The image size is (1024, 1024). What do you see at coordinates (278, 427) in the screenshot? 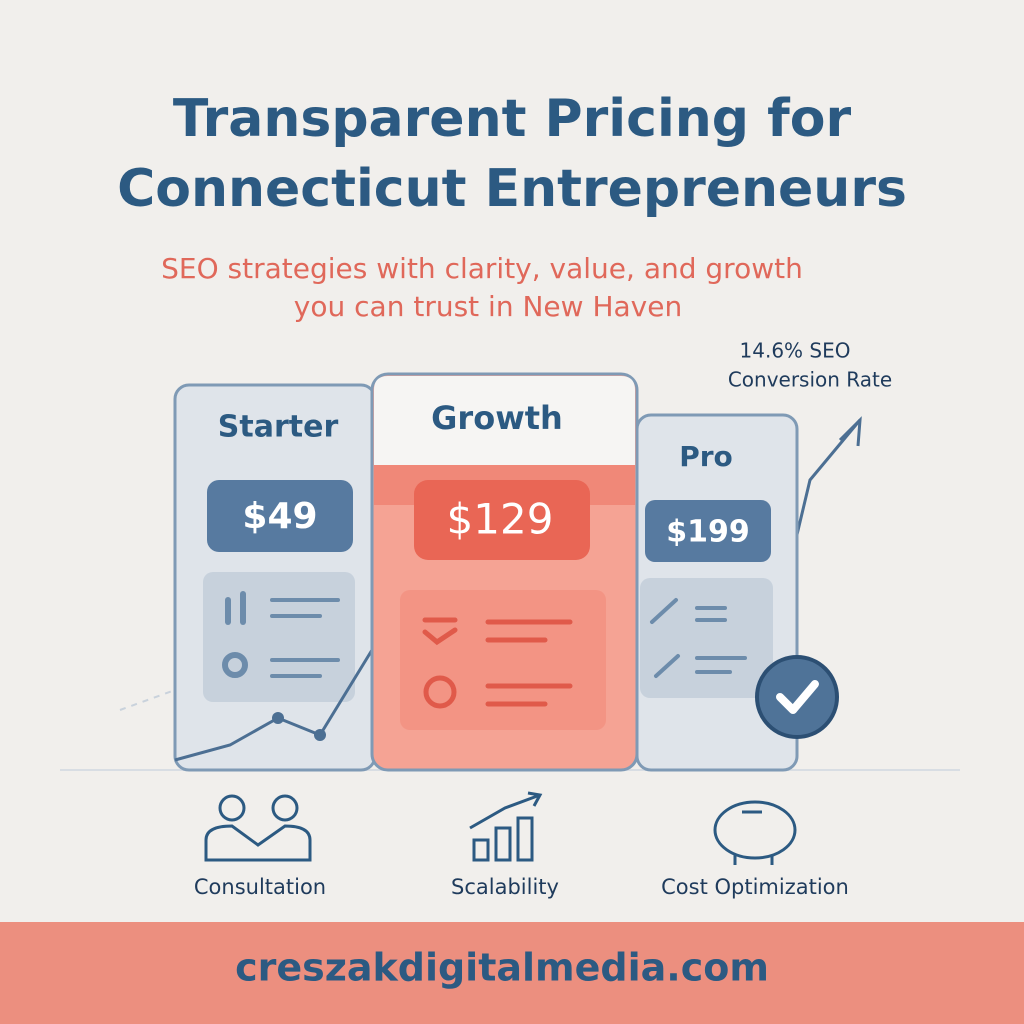
I see `plan-name: Starter` at bounding box center [278, 427].